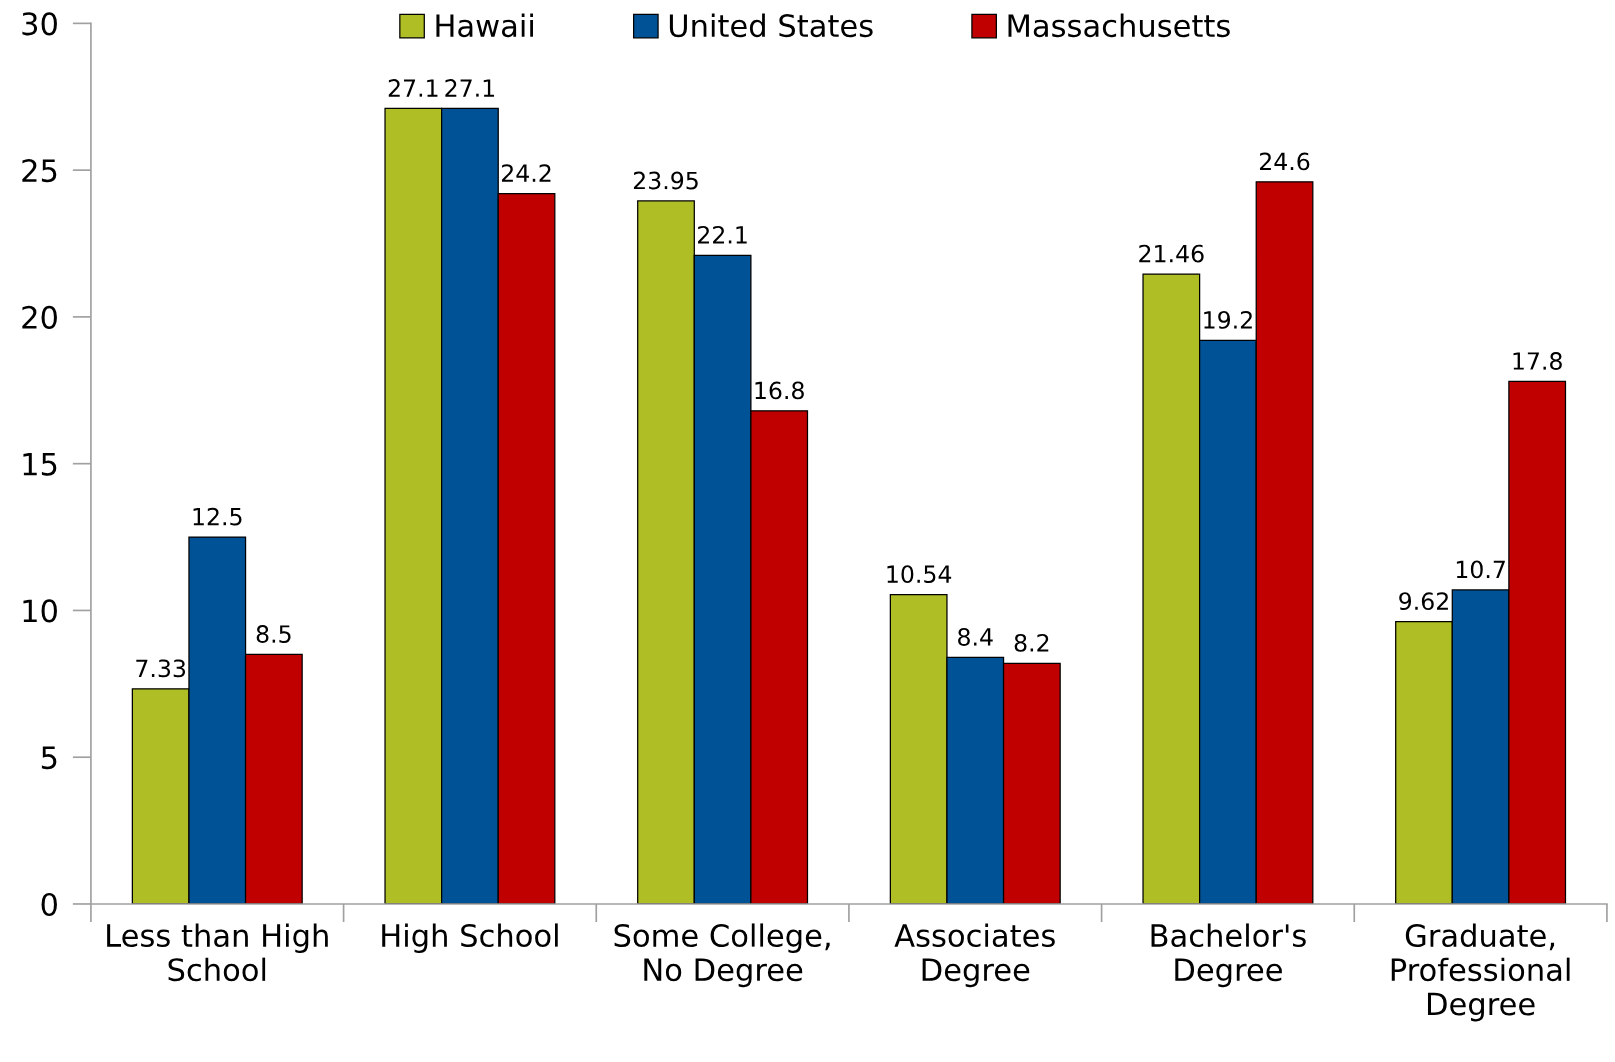 This screenshot has height=1062, width=1615. Describe the element at coordinates (470, 938) in the screenshot. I see `x-tick-label: High School` at that location.